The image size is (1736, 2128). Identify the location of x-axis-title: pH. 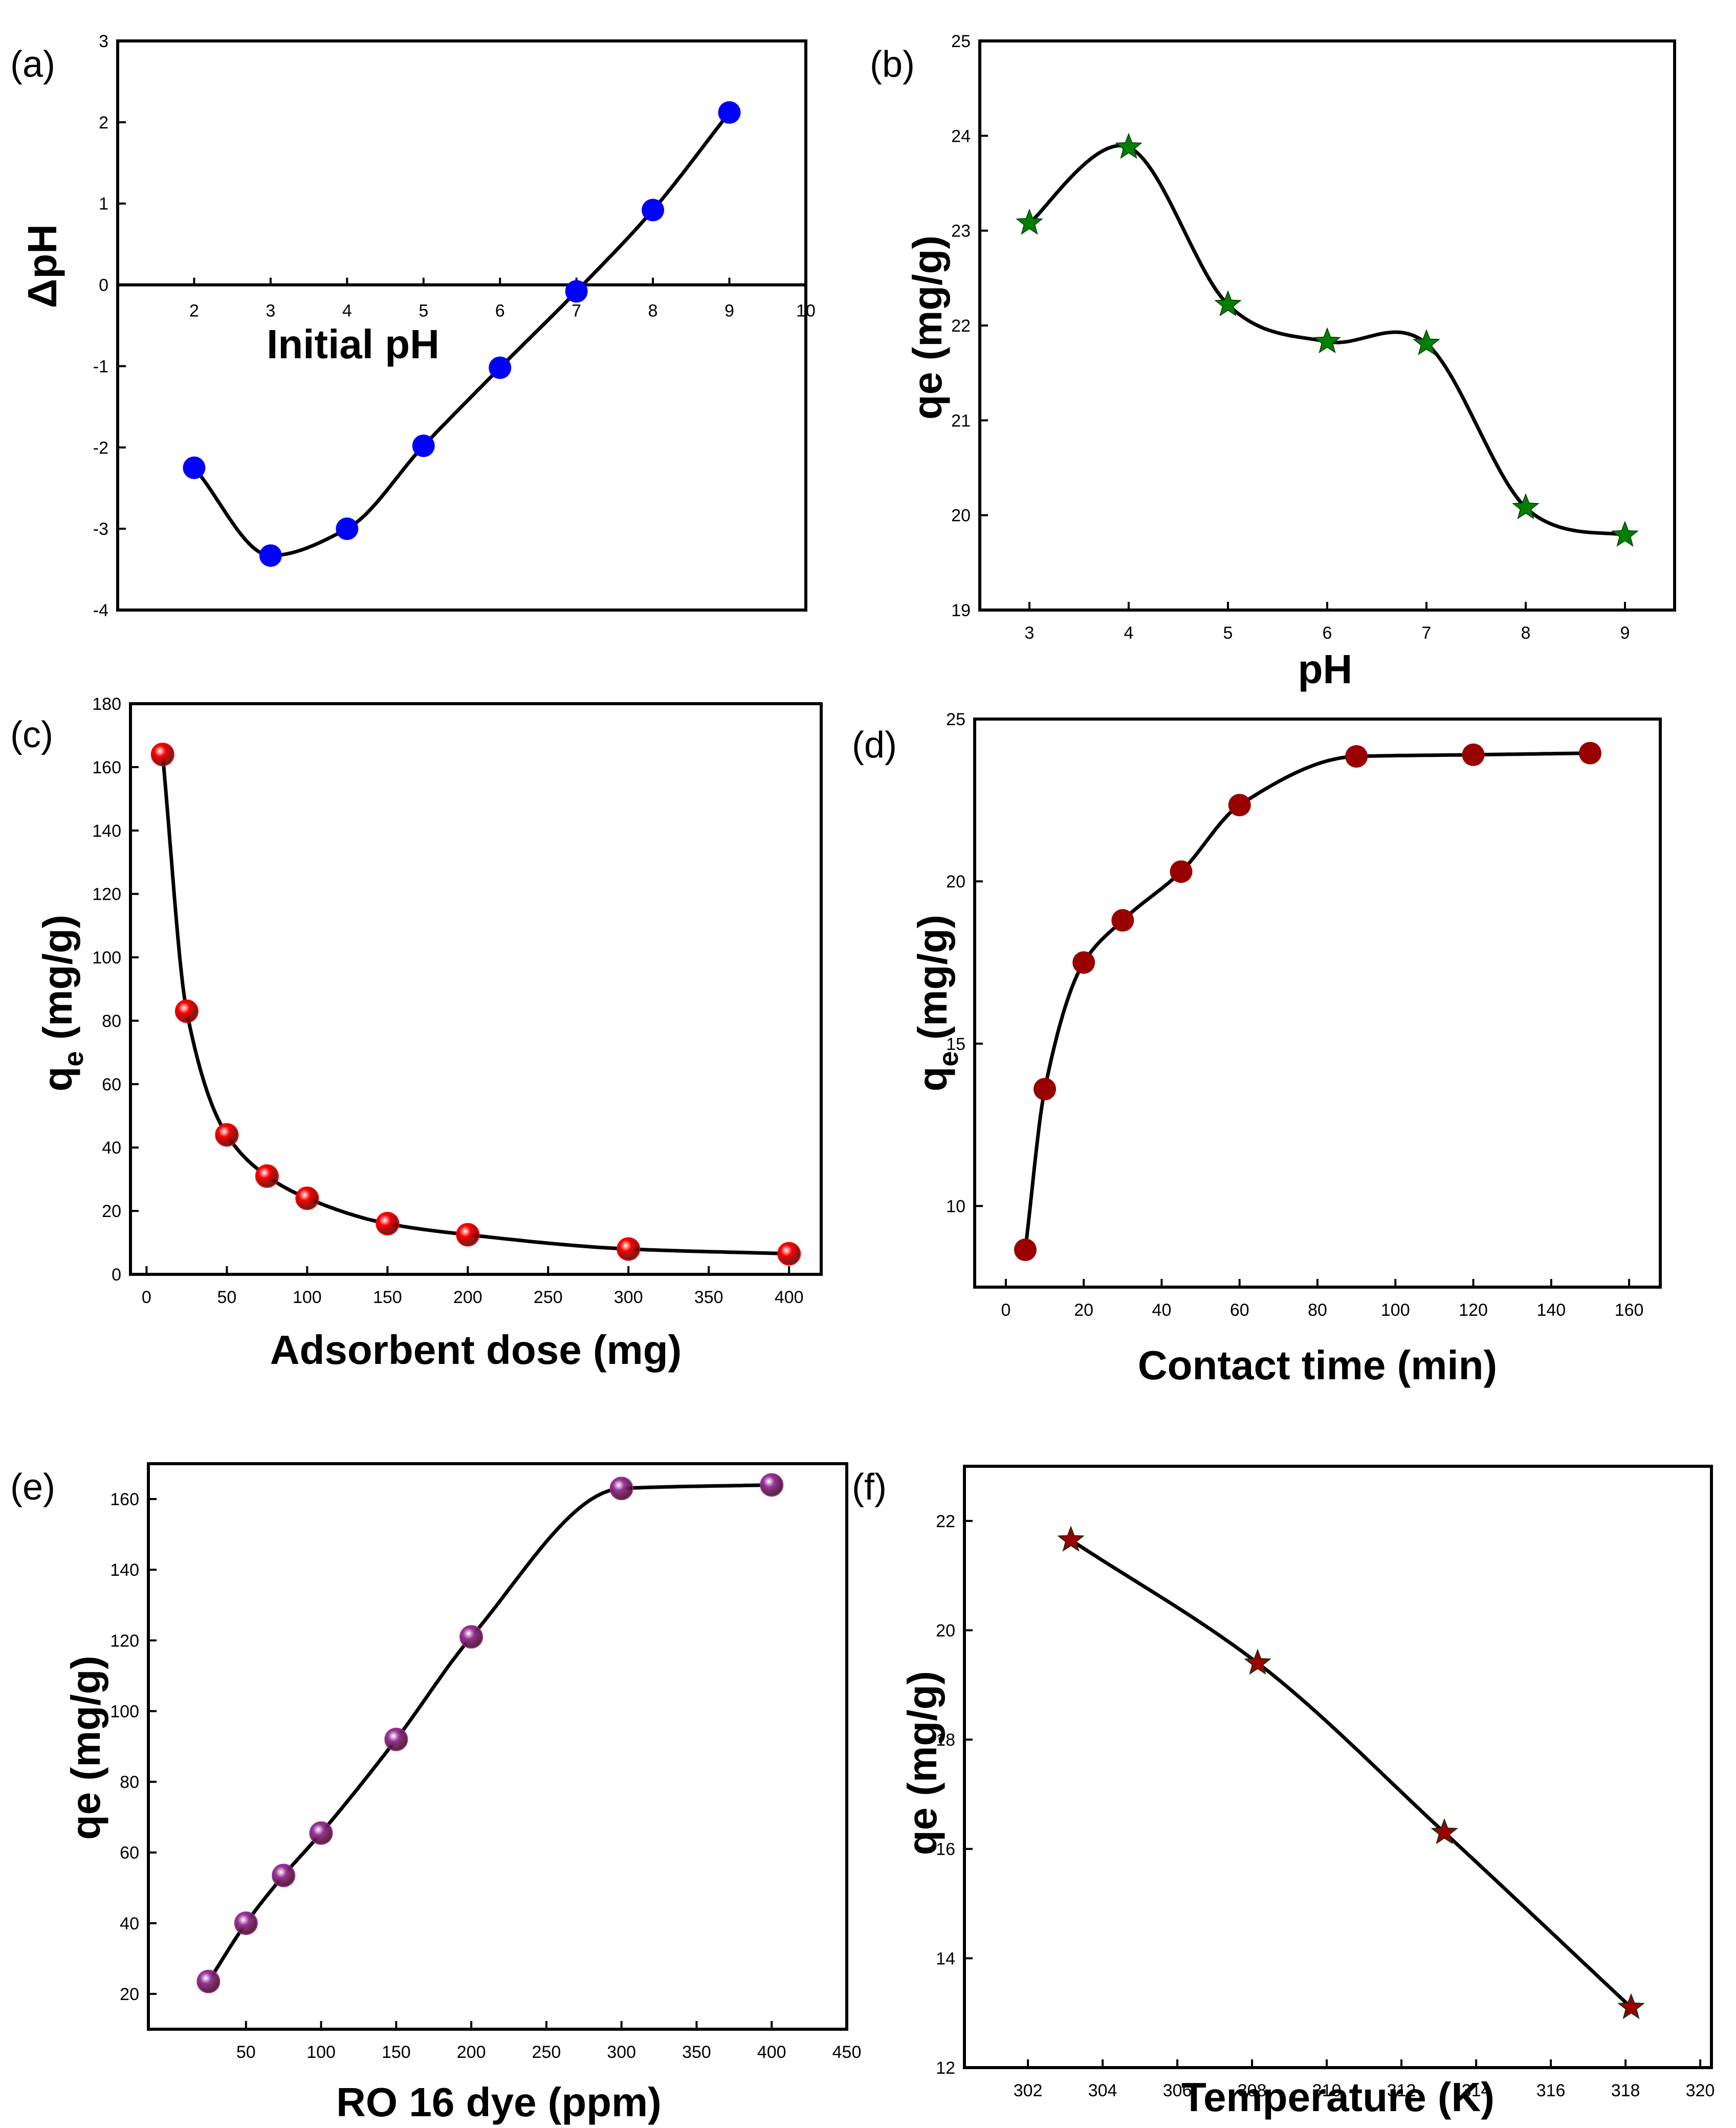
(1325, 669).